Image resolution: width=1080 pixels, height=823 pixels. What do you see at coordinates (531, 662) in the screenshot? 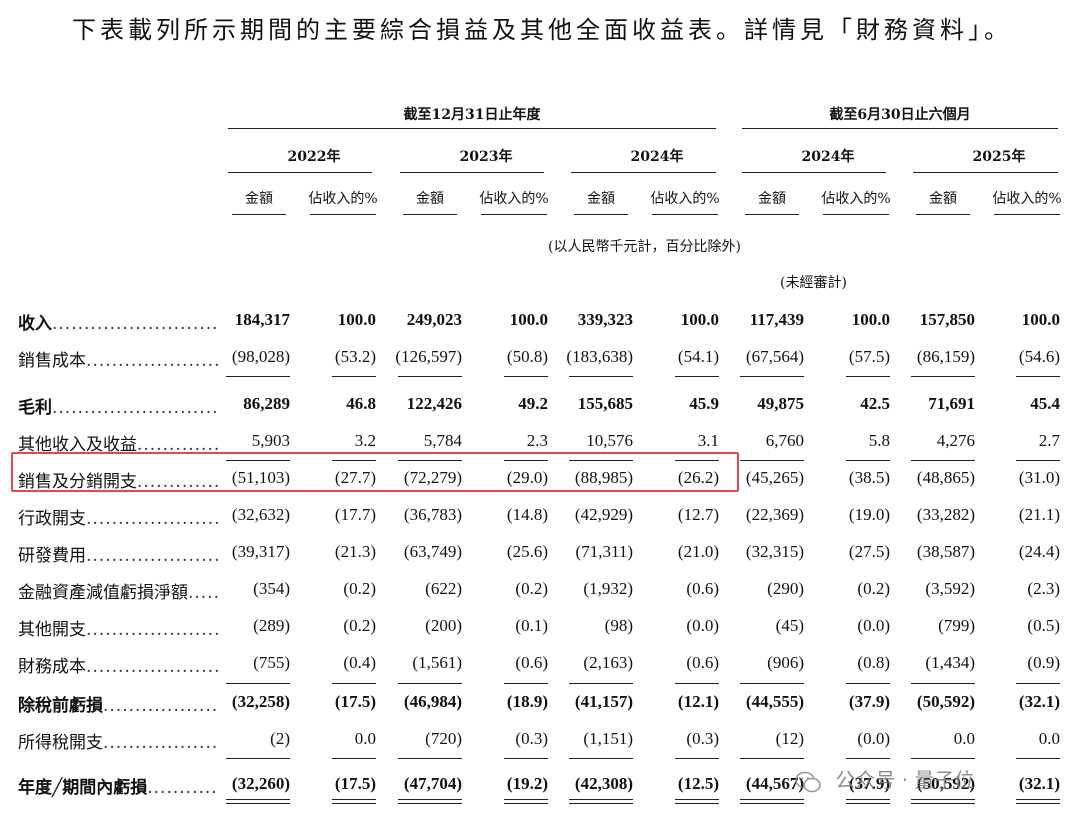
I see `pct-cell: (0.6)` at bounding box center [531, 662].